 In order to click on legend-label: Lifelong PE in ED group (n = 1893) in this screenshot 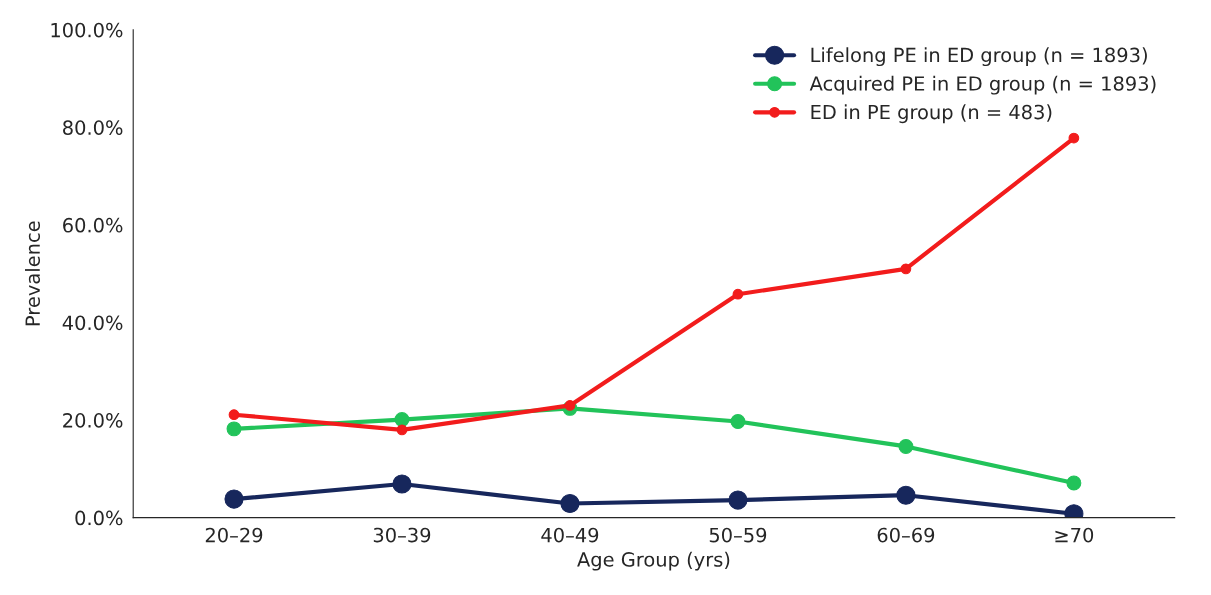, I will do `click(979, 57)`.